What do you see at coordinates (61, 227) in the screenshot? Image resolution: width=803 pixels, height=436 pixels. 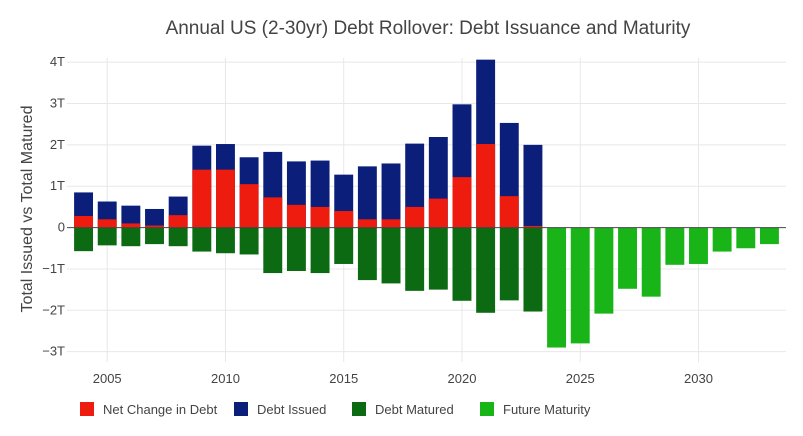 I see `y-tick-label: 0` at bounding box center [61, 227].